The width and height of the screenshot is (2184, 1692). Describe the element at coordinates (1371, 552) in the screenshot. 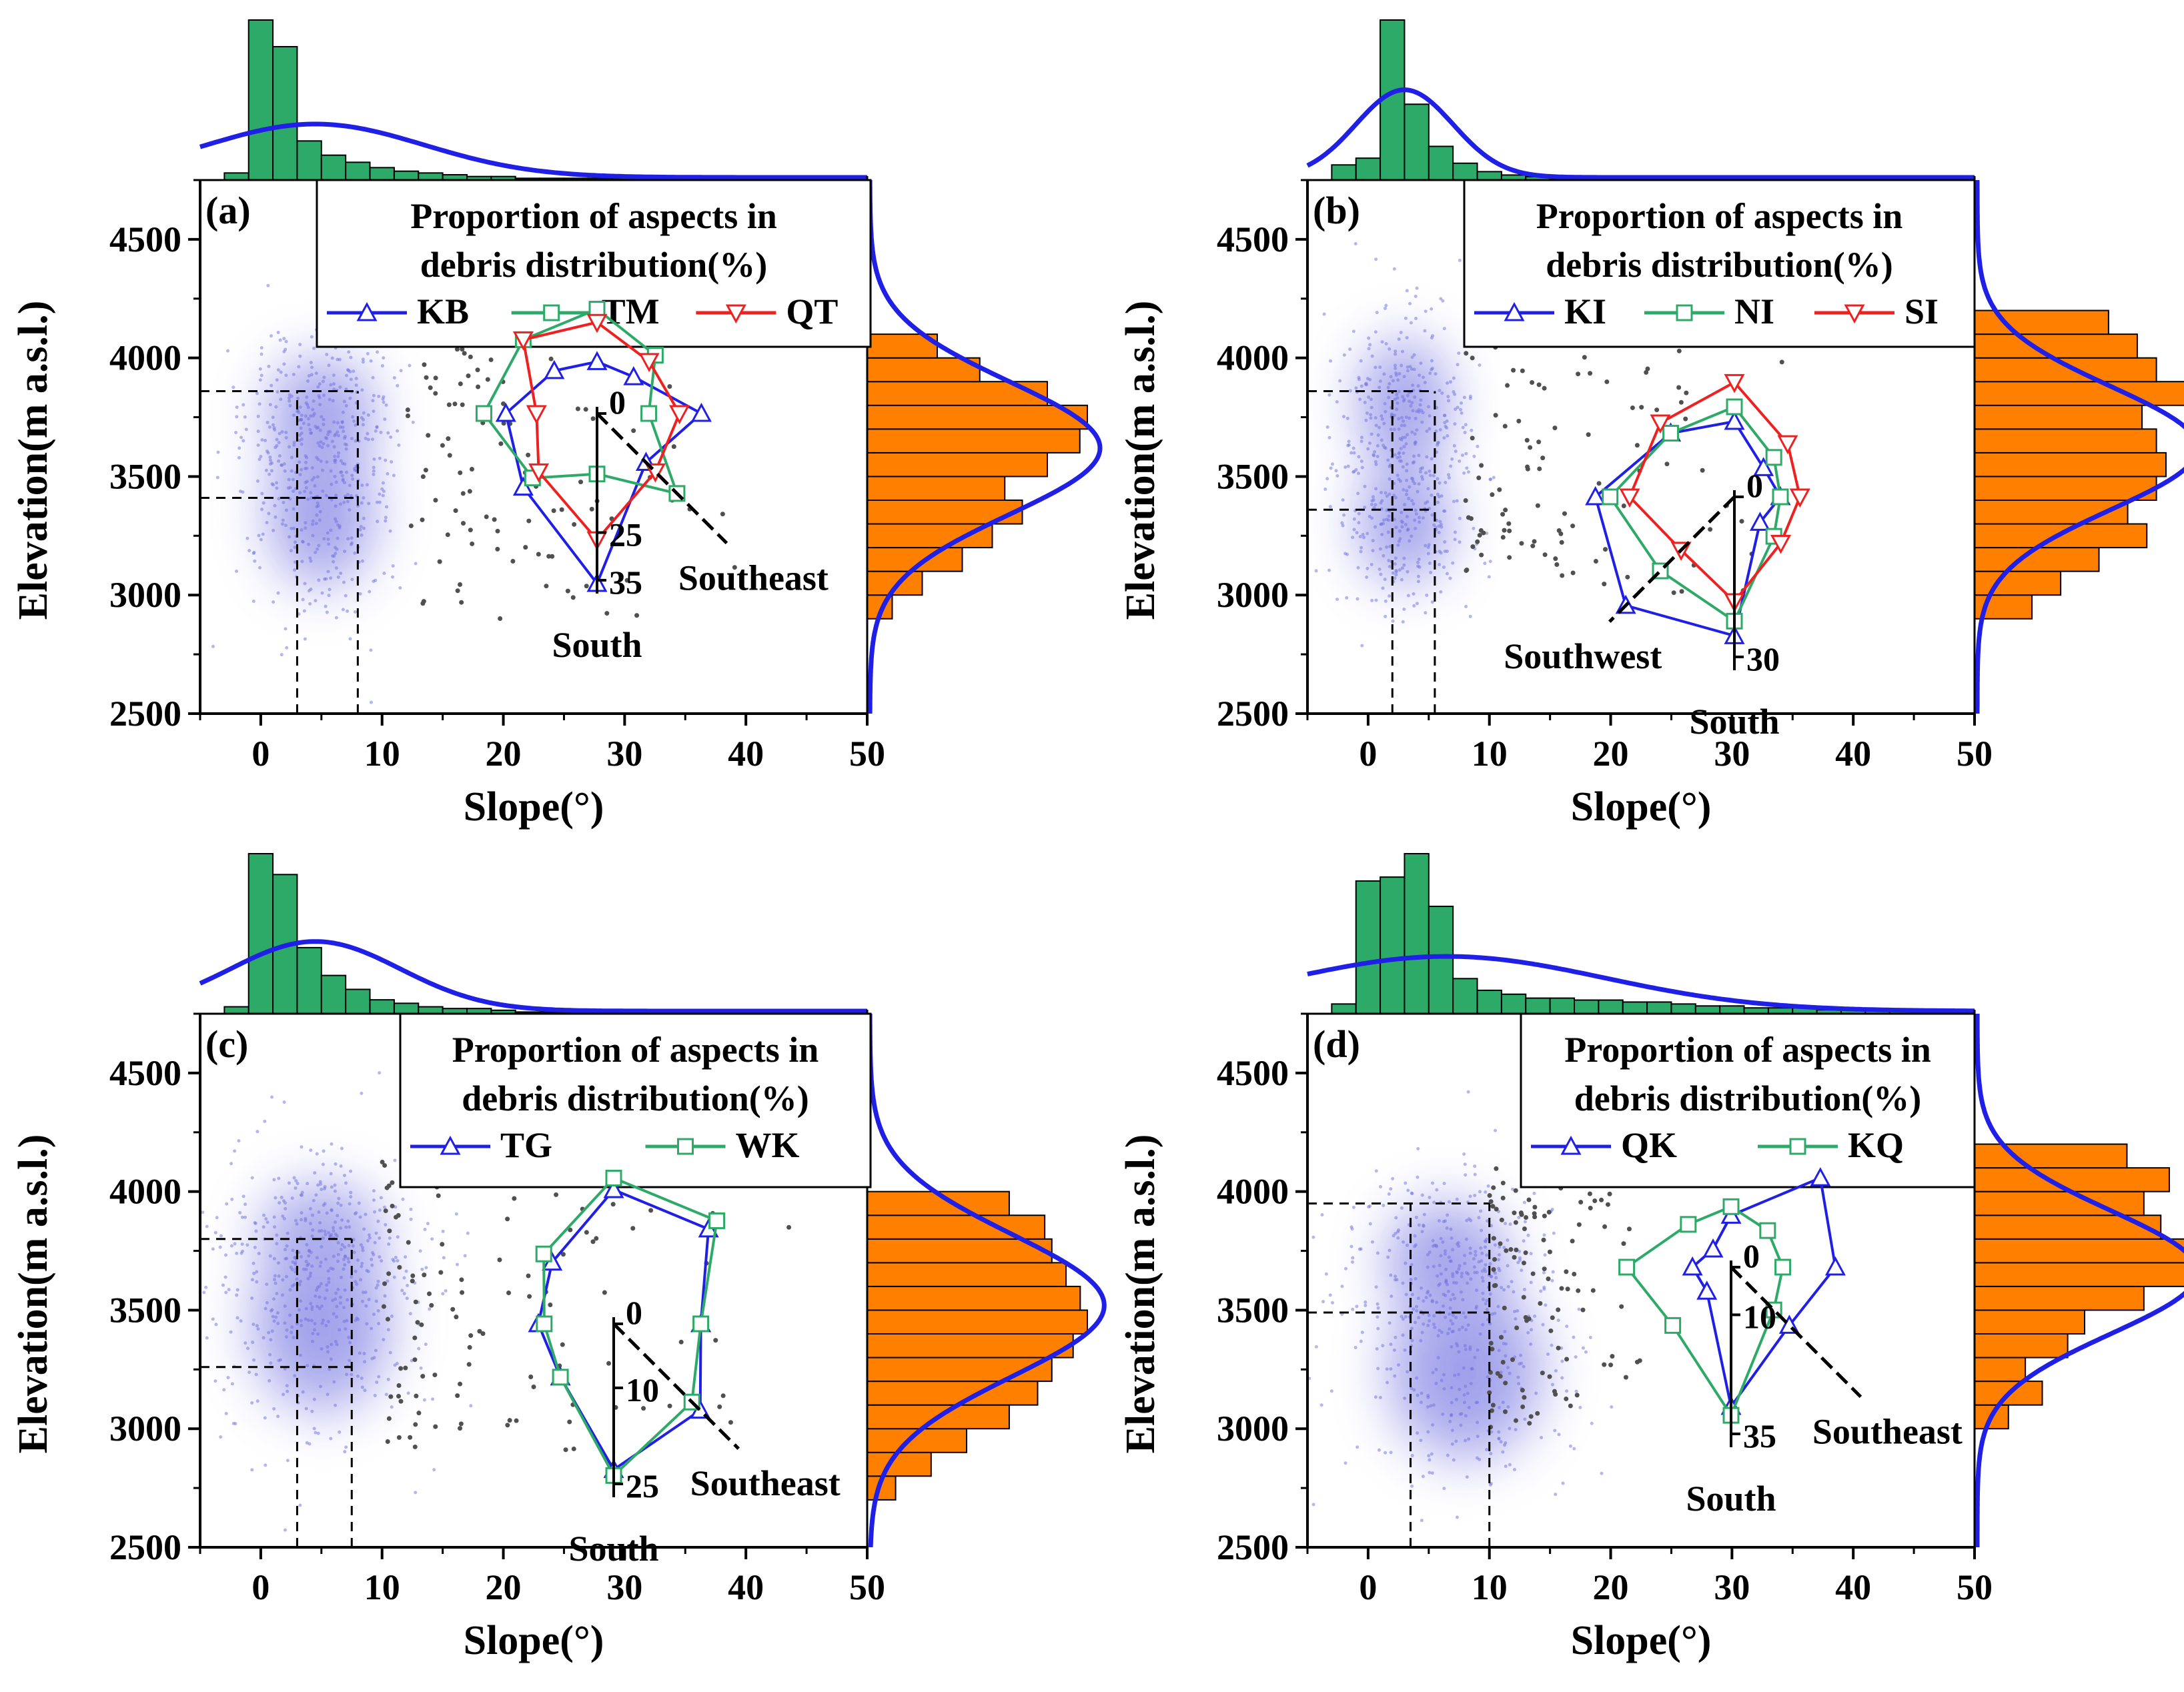

I see `guide-lines` at that location.